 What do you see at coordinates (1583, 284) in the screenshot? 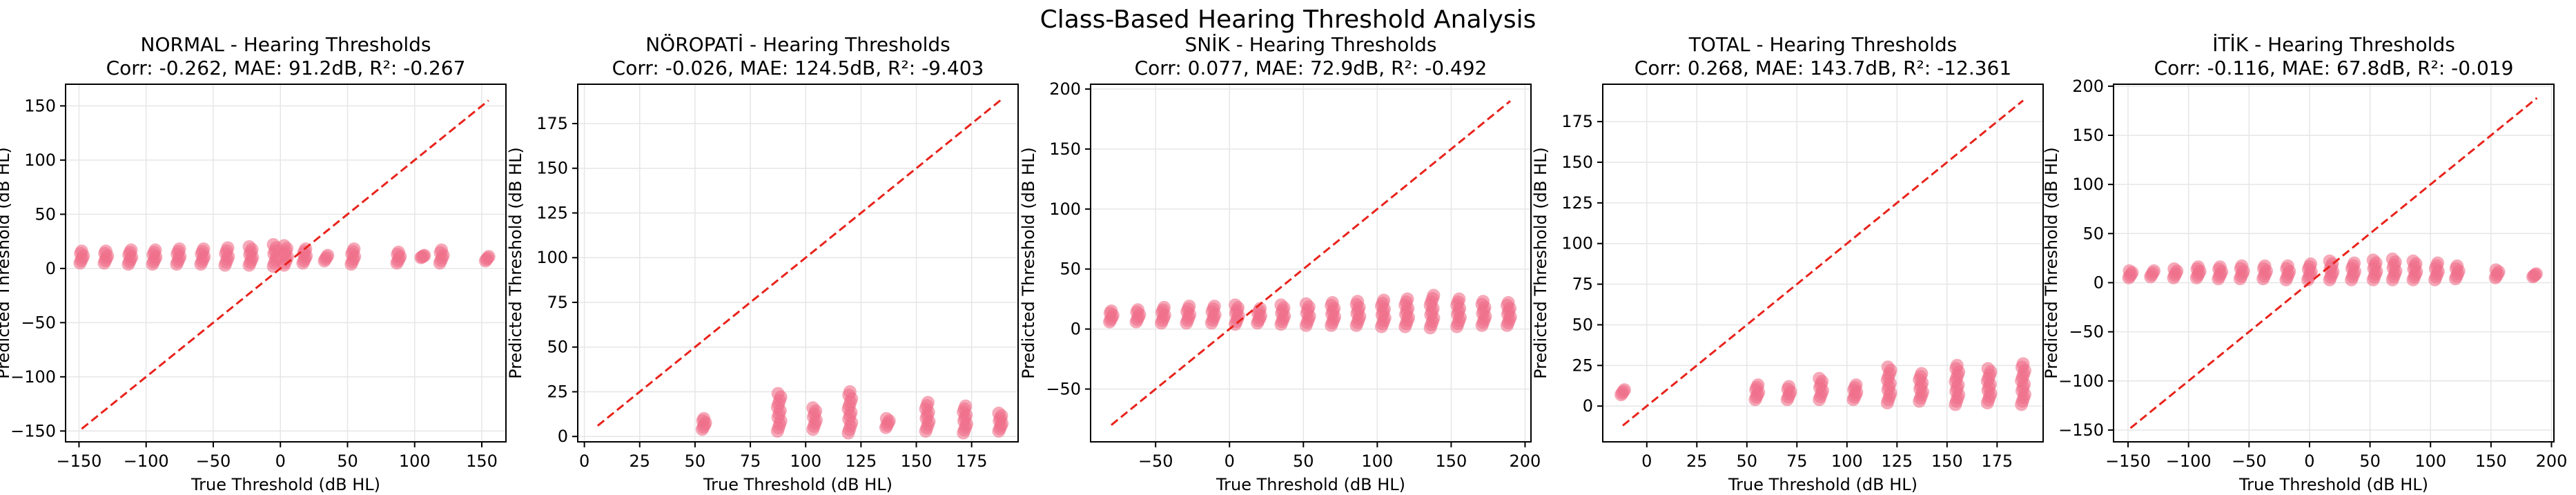
I see `y-tick-label: 75` at bounding box center [1583, 284].